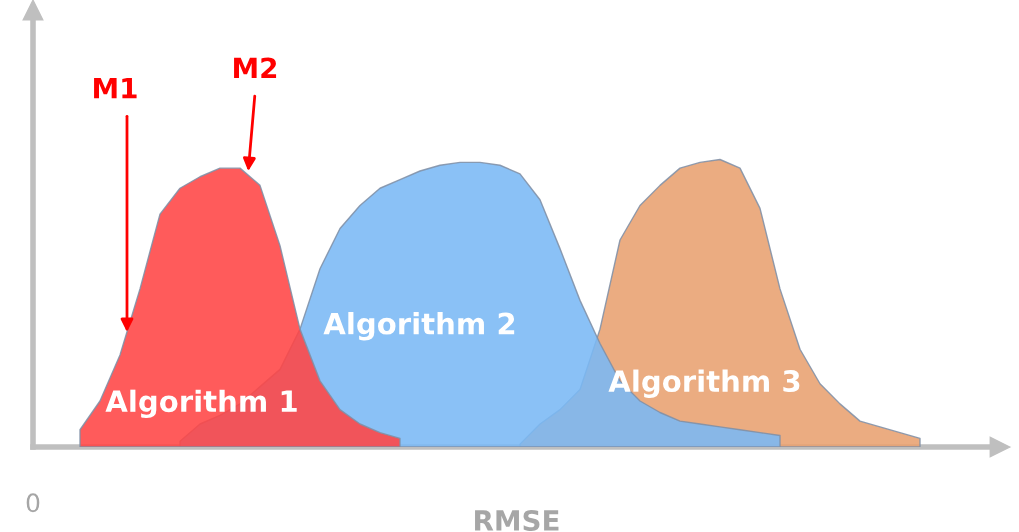 This screenshot has height=532, width=1019. I want to click on text: M2, so click(255, 68).